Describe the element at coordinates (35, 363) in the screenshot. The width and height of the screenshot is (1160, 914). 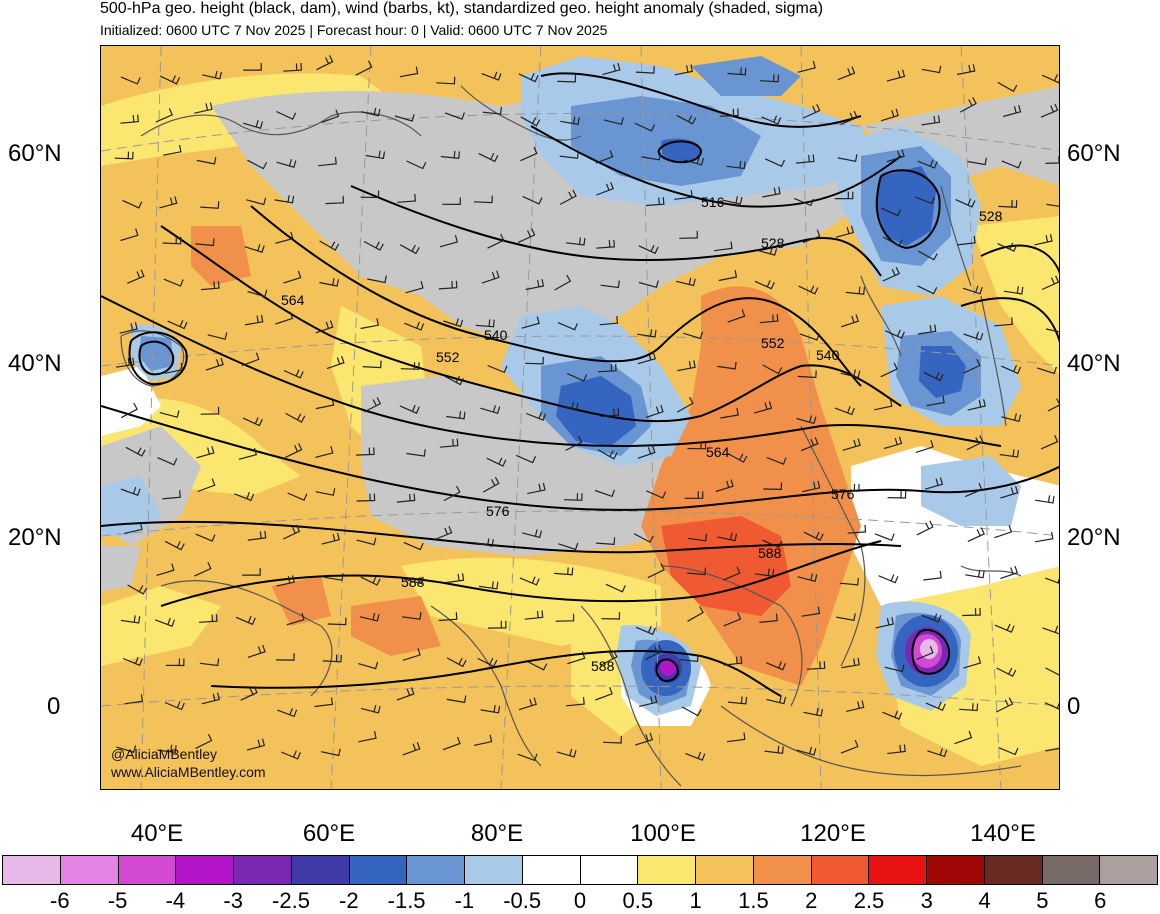
I see `lat-label-left: 40°N` at that location.